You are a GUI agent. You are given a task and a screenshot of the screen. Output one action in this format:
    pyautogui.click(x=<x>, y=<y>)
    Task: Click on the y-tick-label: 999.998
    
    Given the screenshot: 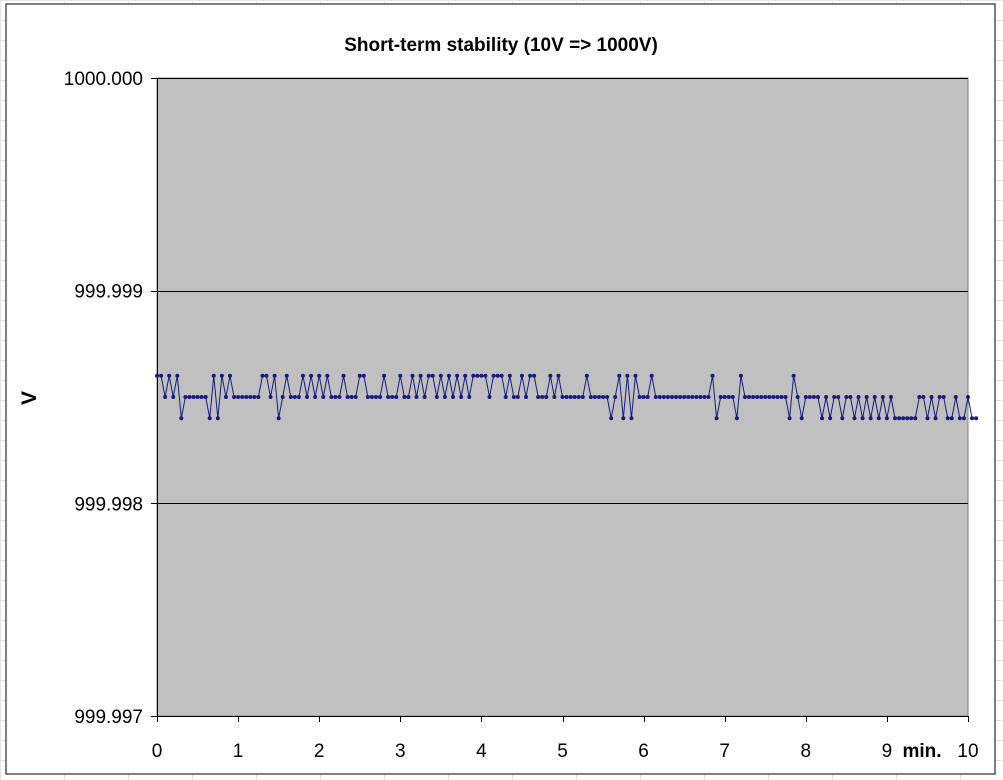 What is the action you would take?
    pyautogui.click(x=108, y=504)
    